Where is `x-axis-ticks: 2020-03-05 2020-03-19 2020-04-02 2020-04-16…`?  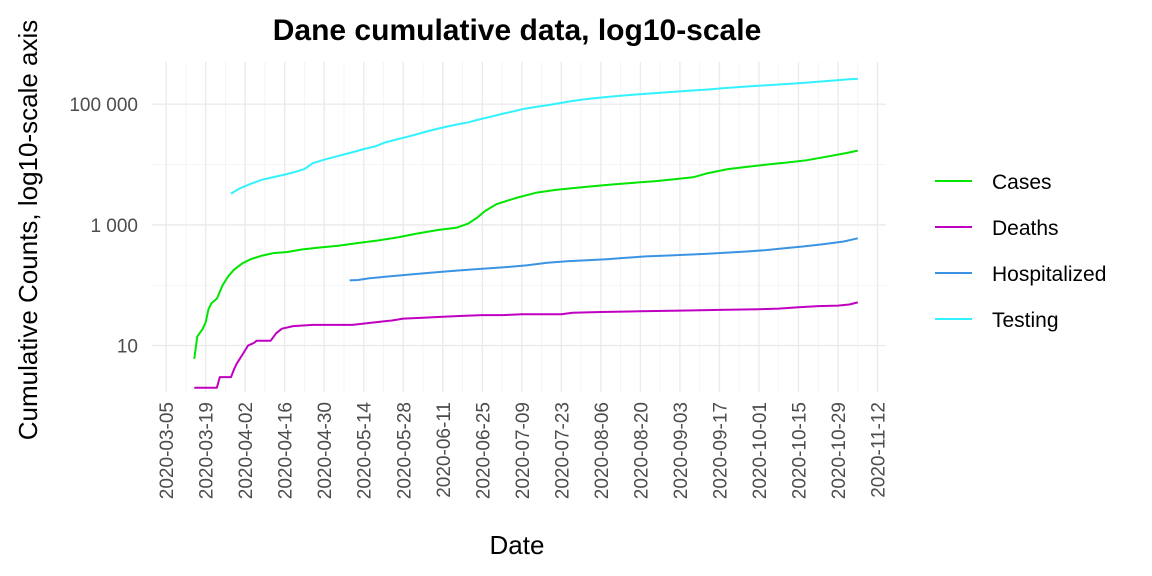
x-axis-ticks: 2020-03-05 2020-03-19 2020-04-02 2020-04-16… is located at coordinates (523, 451).